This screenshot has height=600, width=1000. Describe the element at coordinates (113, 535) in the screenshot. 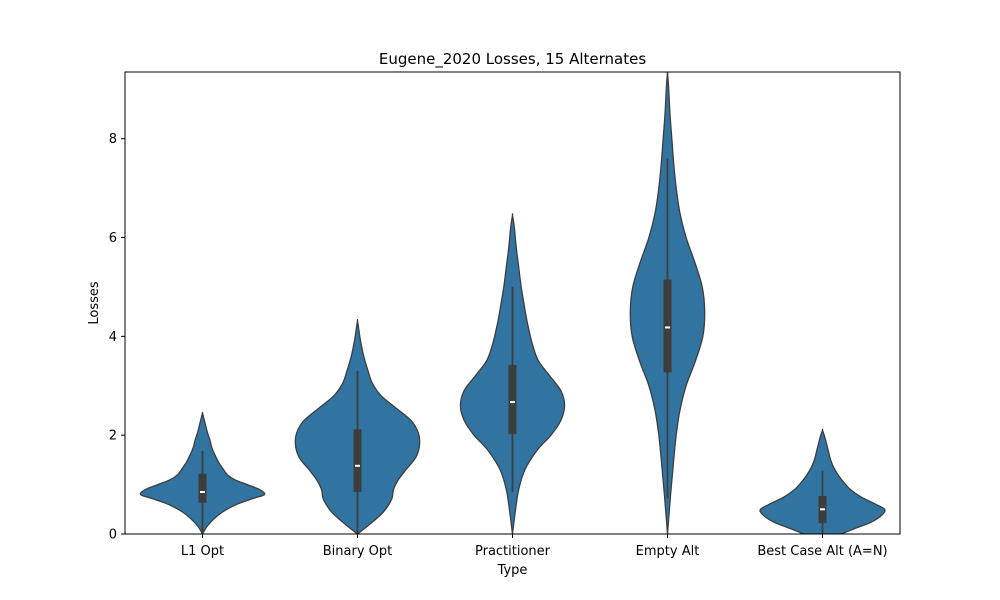

I see `y-tick-label-0: 0` at that location.